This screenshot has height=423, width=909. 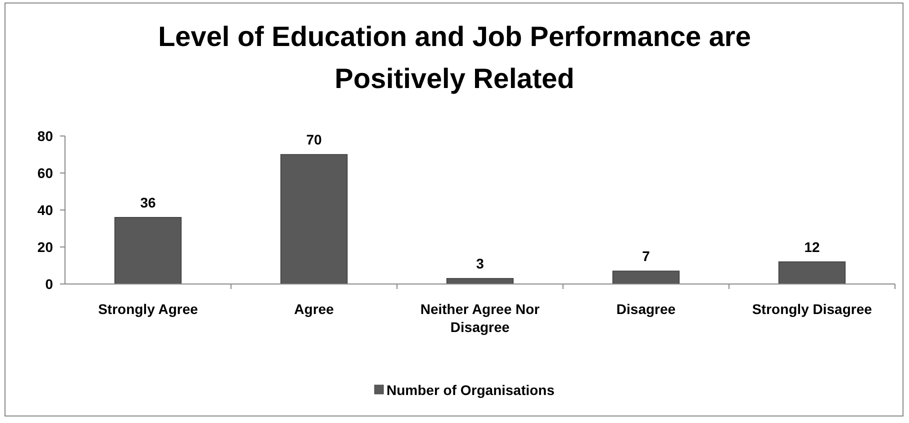 I want to click on y-tick-label: 80, so click(x=45, y=136).